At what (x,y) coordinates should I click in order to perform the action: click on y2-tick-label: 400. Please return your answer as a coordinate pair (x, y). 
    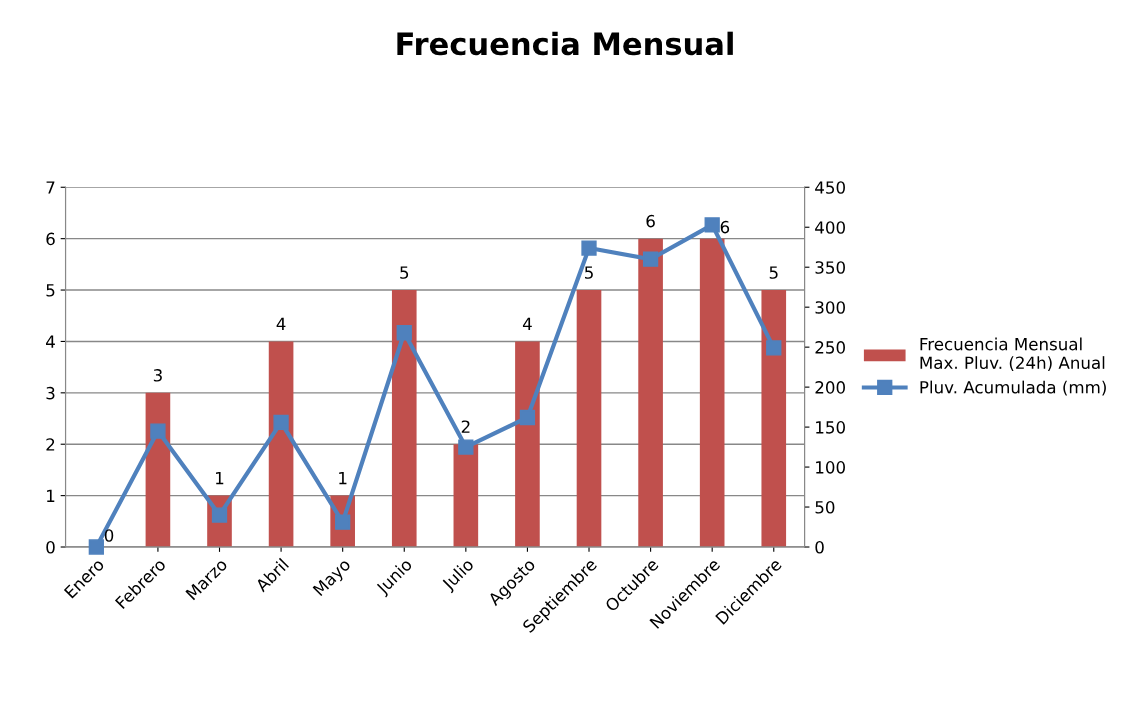
    Looking at the image, I should click on (830, 227).